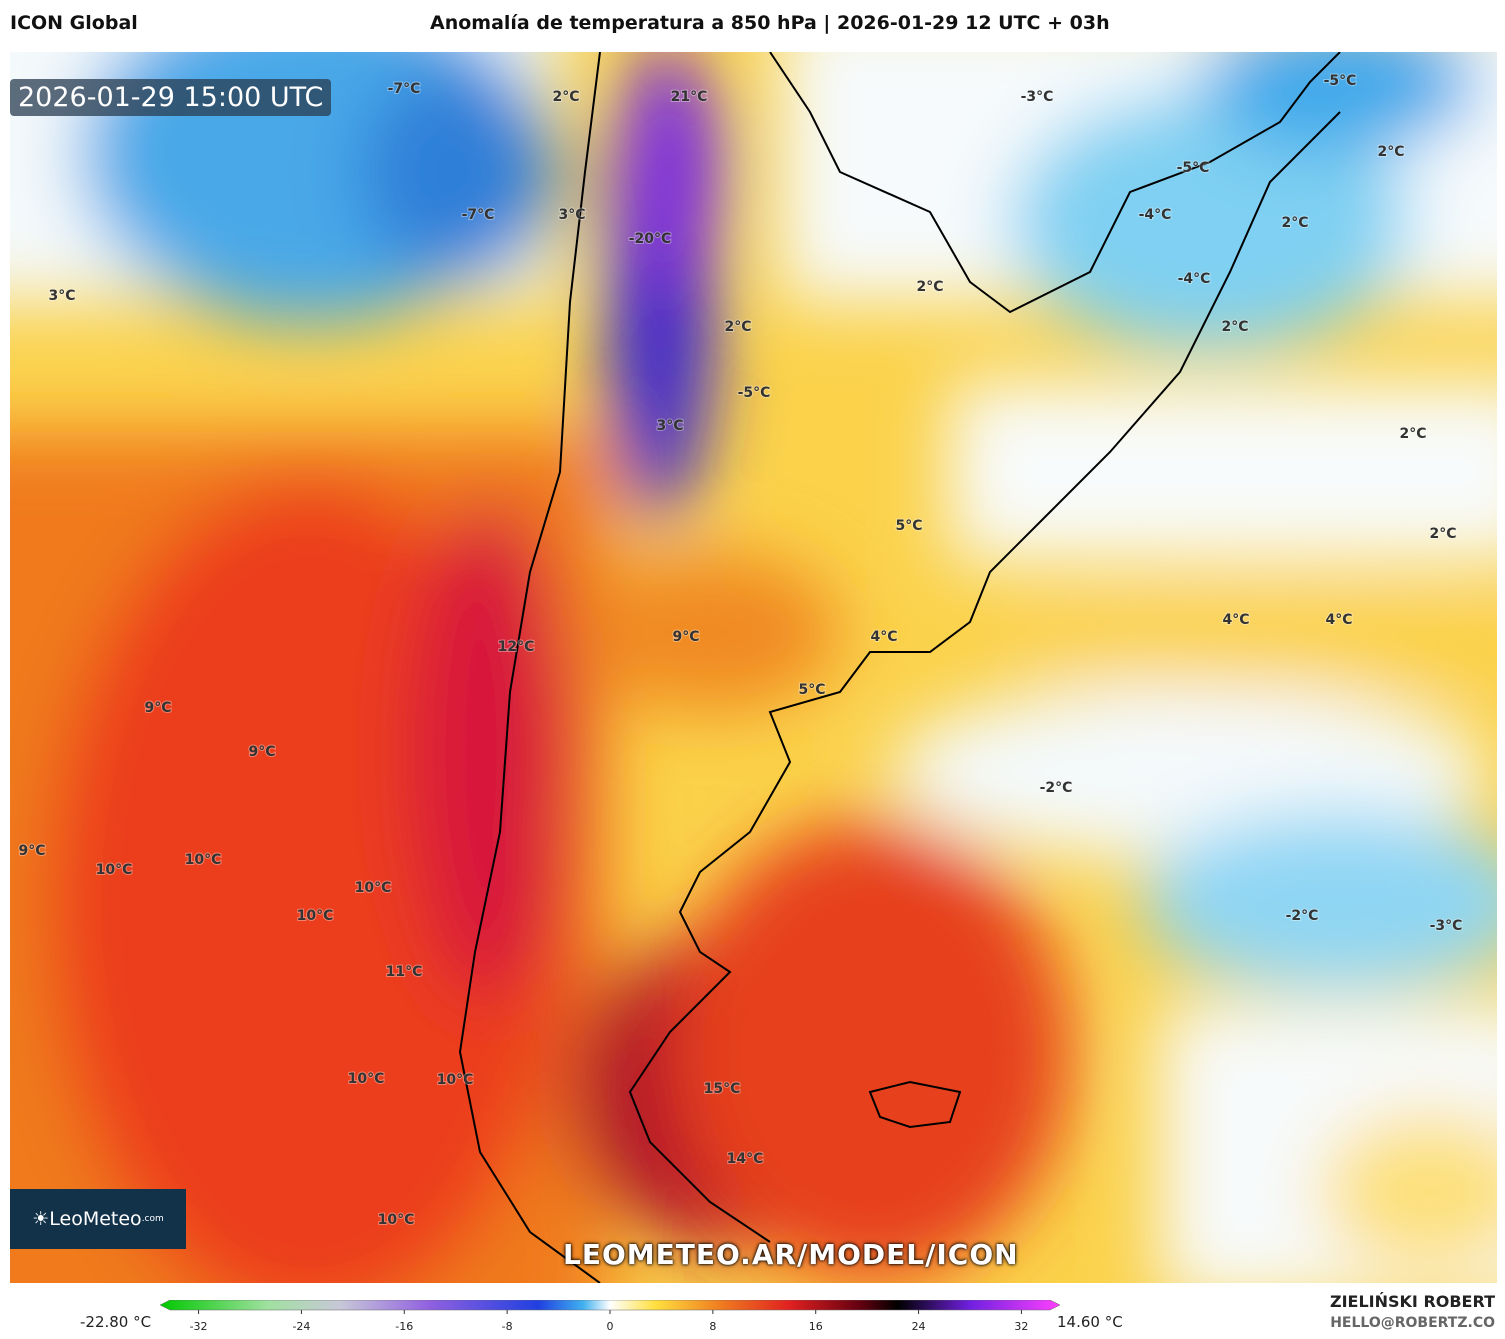  I want to click on logo: ☀ LeoMeteo .com, so click(98, 1219).